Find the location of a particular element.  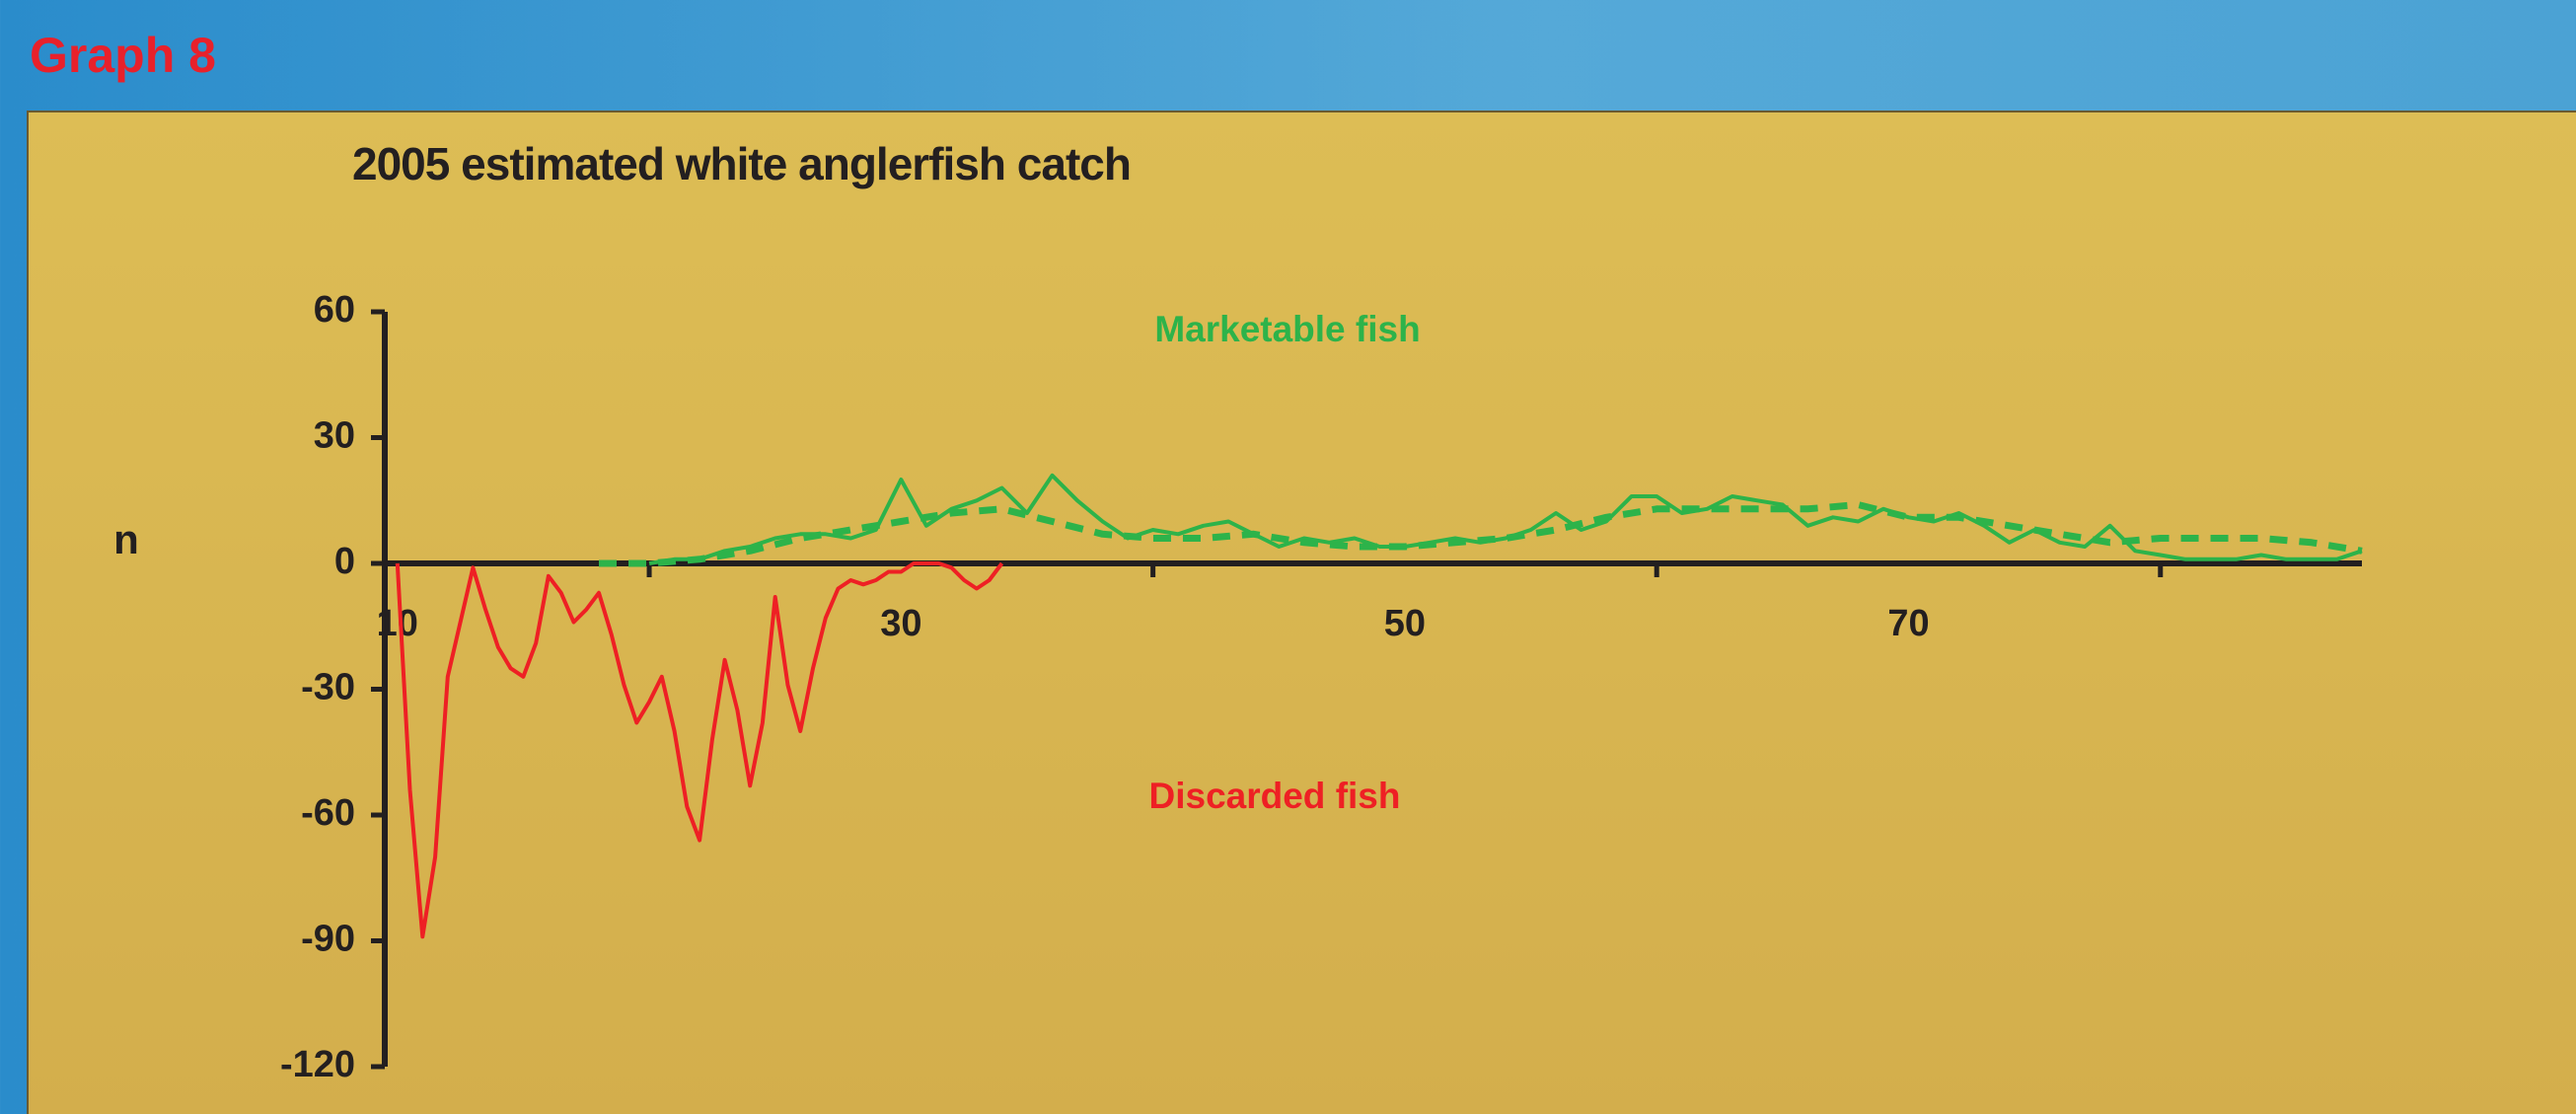

y-axis-label: n is located at coordinates (126, 539).